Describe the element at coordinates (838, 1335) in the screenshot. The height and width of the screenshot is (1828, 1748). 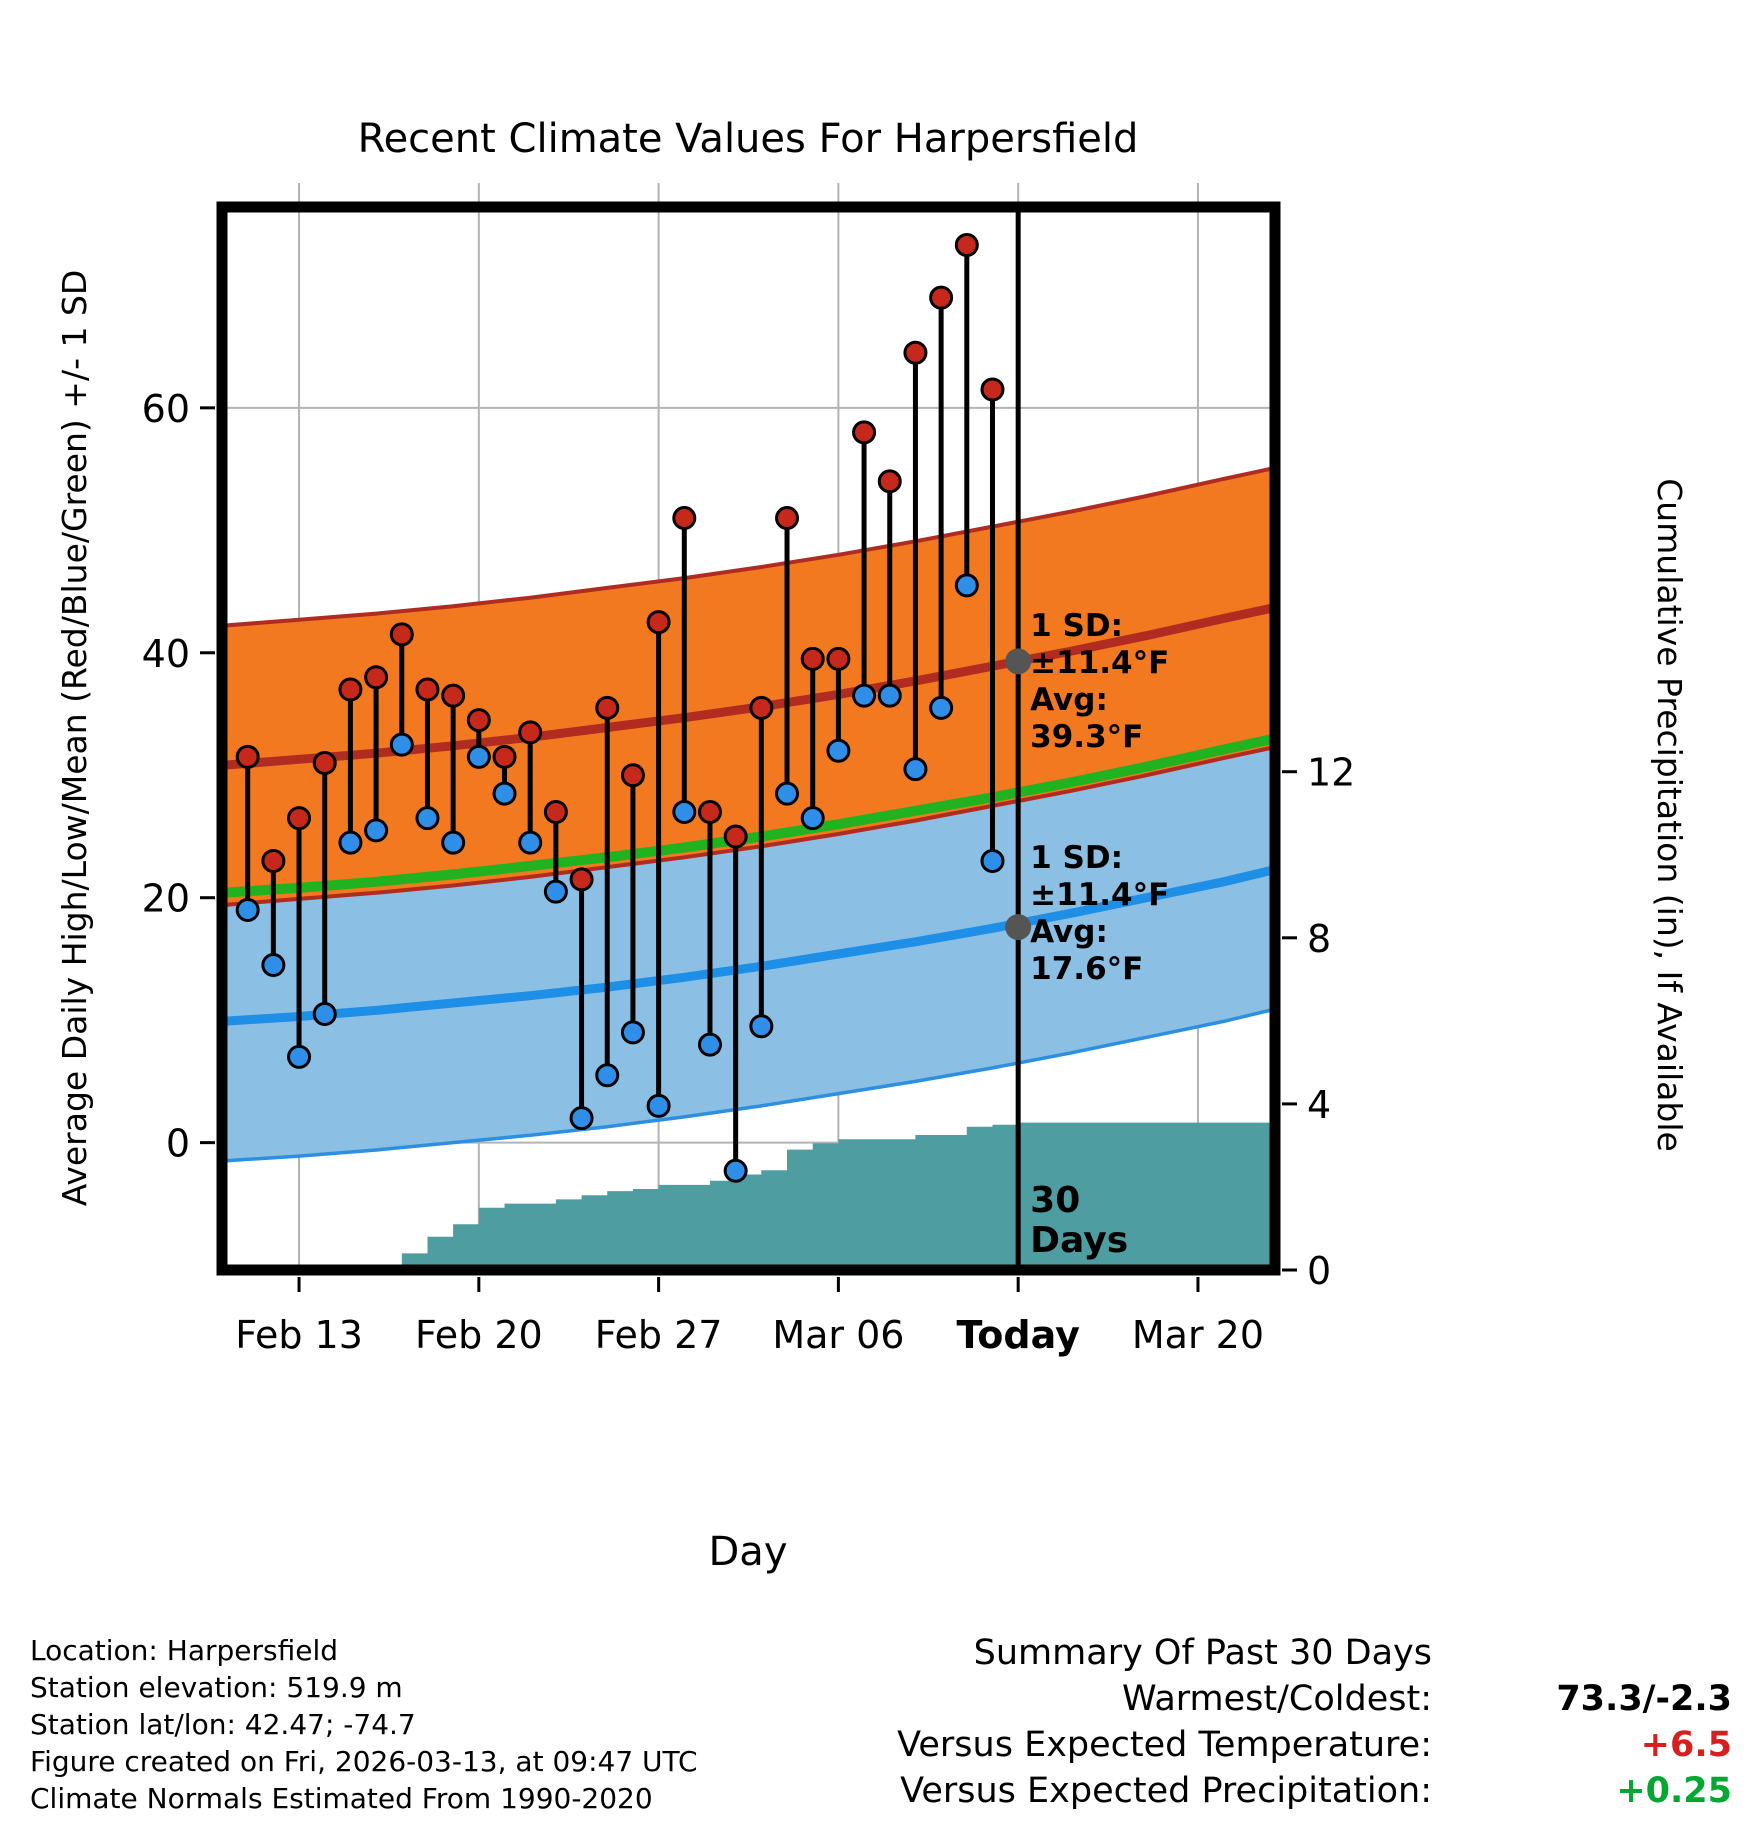
I see `x-tick-label: Mar 06` at that location.